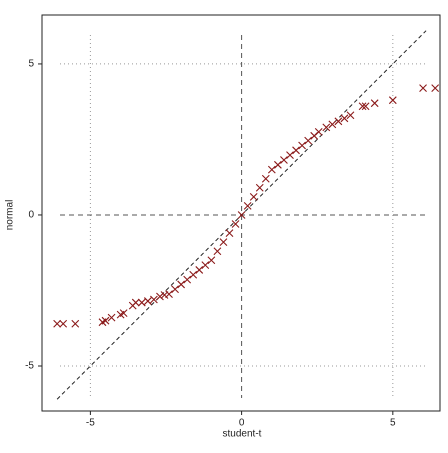 Image resolution: width=448 pixels, height=453 pixels. What do you see at coordinates (29, 366) in the screenshot?
I see `y-tick-label: -5` at bounding box center [29, 366].